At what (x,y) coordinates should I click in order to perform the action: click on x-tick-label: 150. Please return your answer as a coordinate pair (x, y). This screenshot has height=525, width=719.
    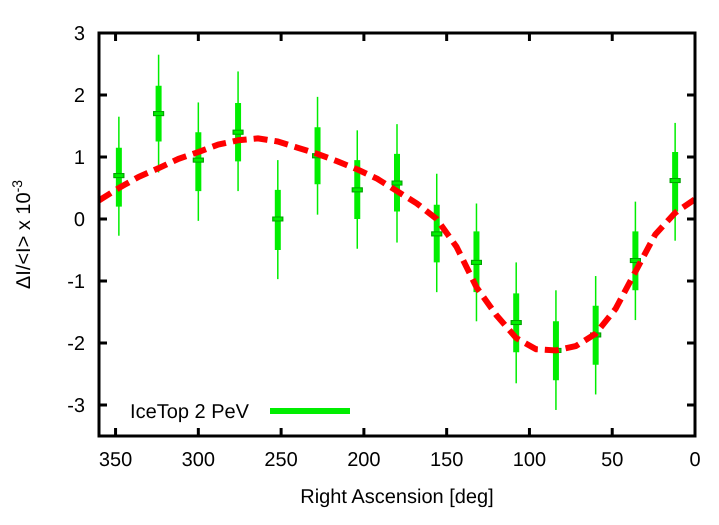
    Looking at the image, I should click on (447, 460).